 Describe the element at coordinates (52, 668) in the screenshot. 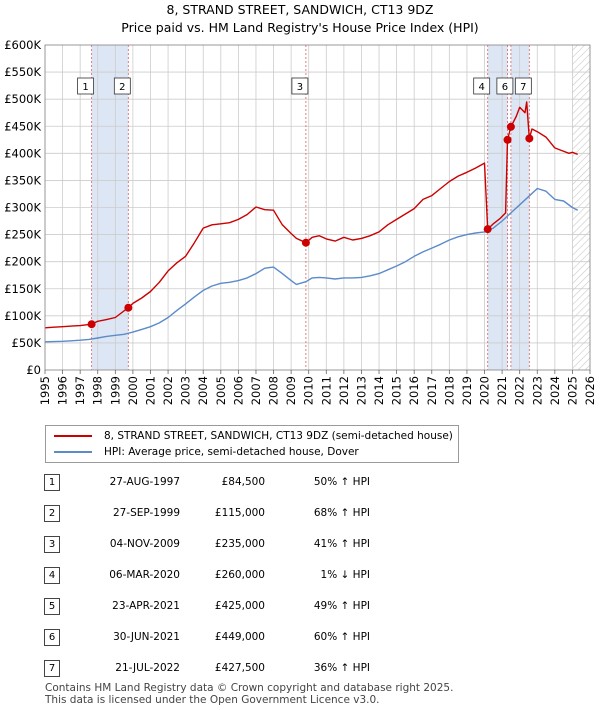

I see `row-number: 7` at that location.